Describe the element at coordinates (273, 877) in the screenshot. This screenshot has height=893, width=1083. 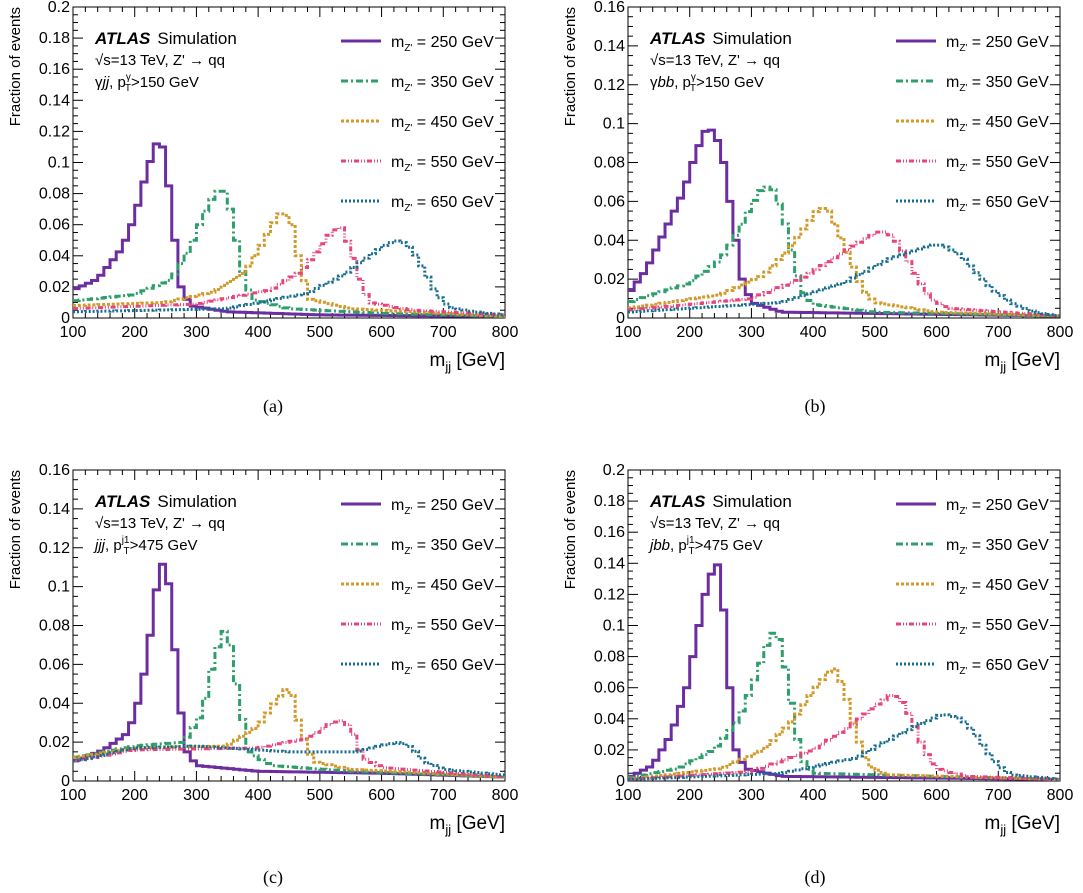
I see `panel-caption: (c)` at that location.